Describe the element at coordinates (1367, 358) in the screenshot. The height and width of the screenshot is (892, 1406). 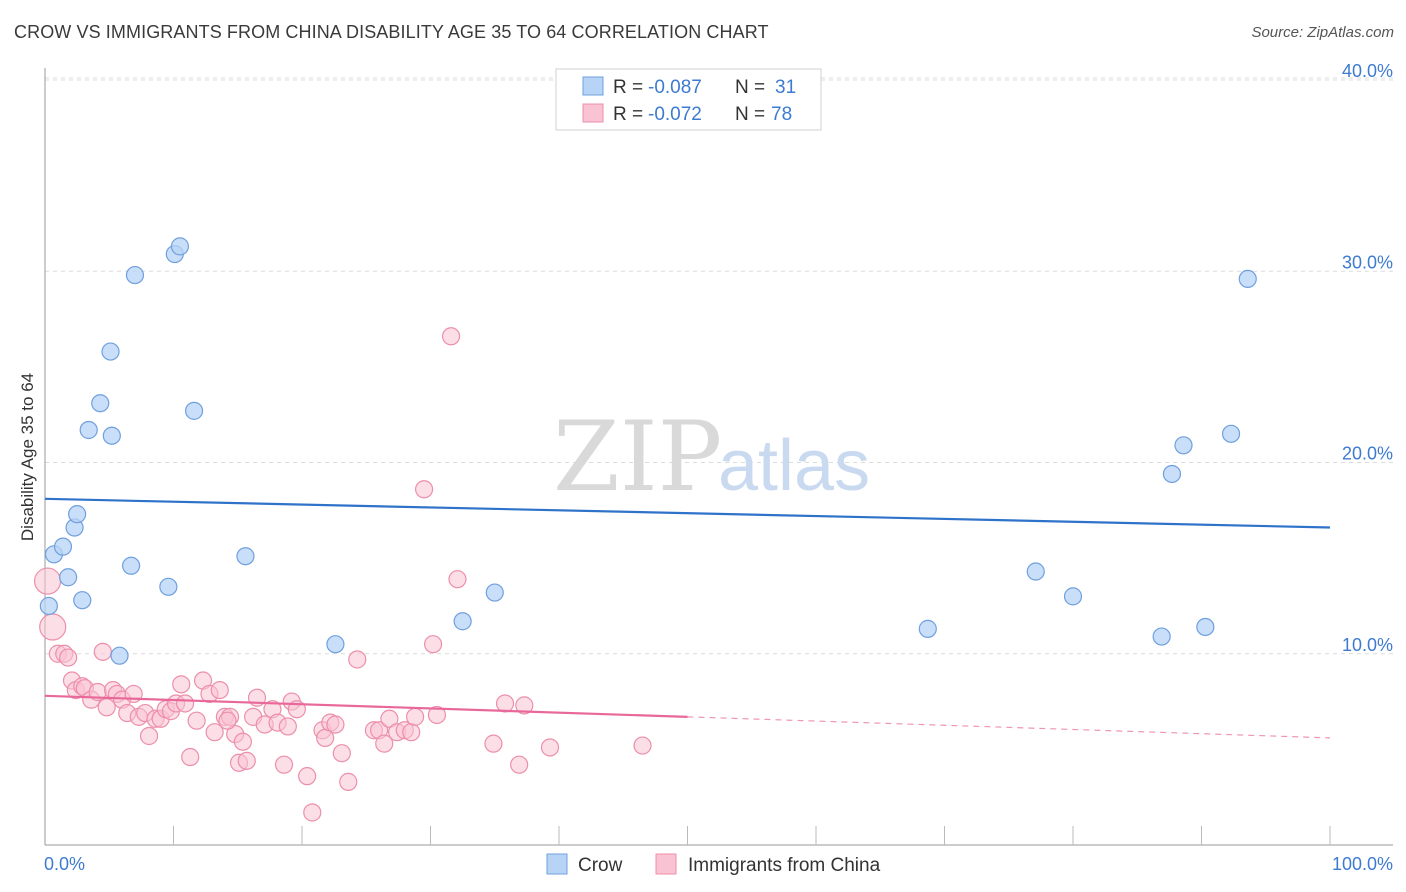
I see `y-tick-labels: 10.0% 20.0% 30.0% 40.0%` at that location.